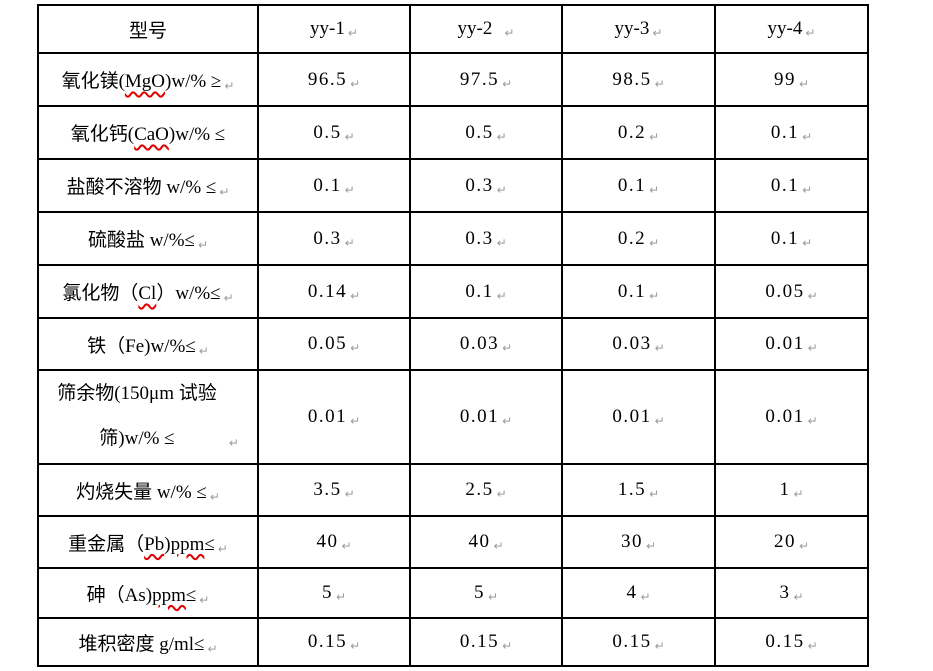  What do you see at coordinates (475, 28) in the screenshot?
I see `header-label: yy-2` at bounding box center [475, 28].